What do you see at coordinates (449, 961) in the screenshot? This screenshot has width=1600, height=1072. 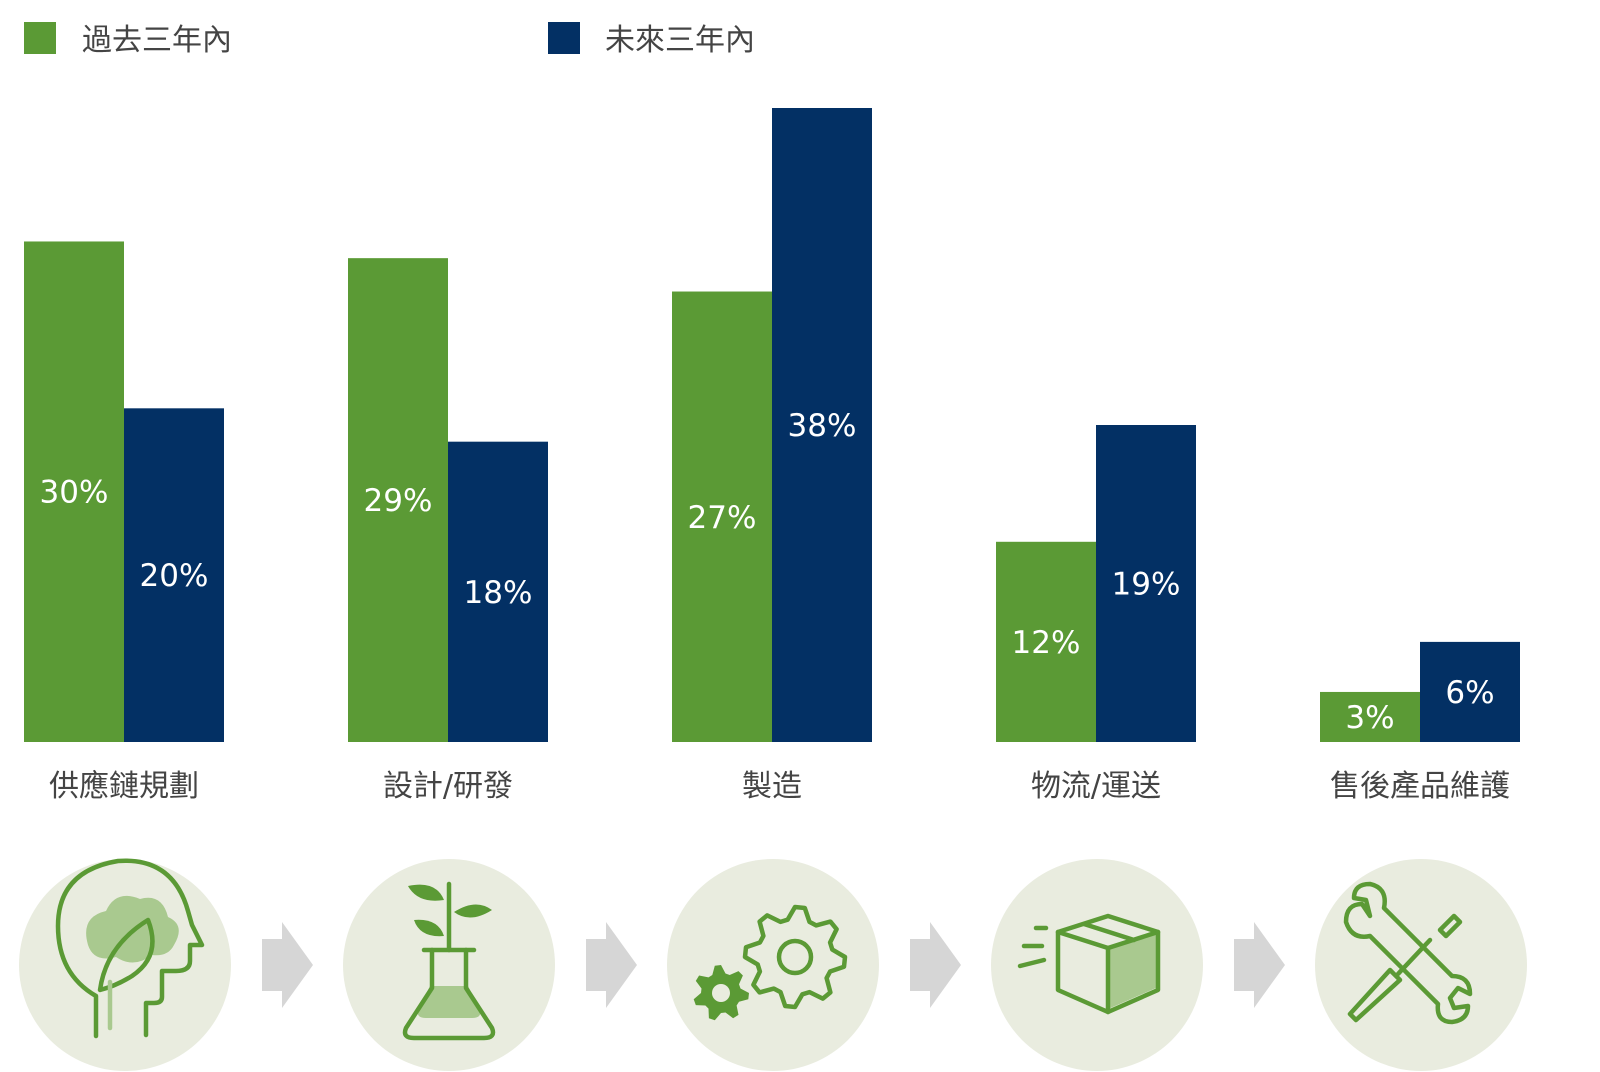 I see `plant-flask-icon` at bounding box center [449, 961].